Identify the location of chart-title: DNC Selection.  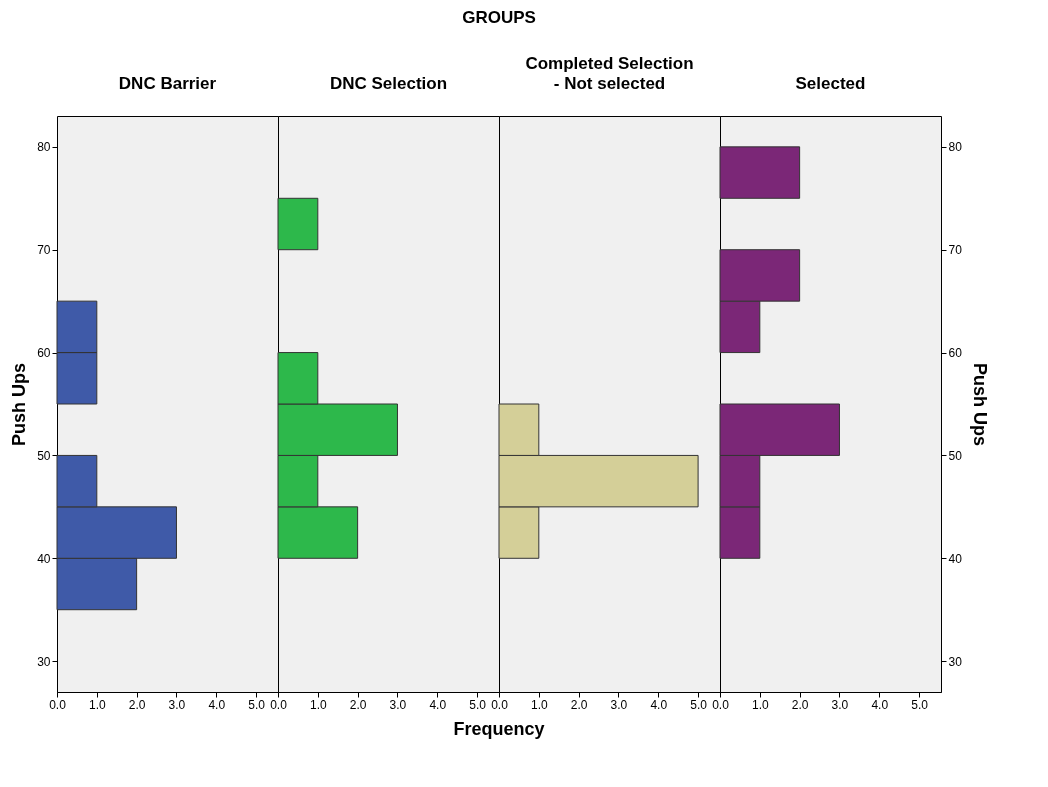
(388, 83).